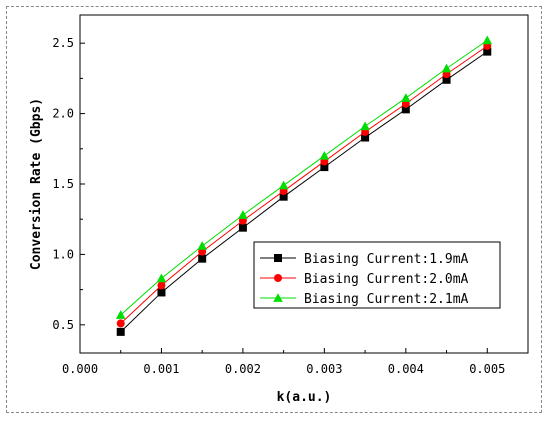 The width and height of the screenshot is (550, 421). Describe the element at coordinates (63, 43) in the screenshot. I see `y-tick-label: 2.5` at that location.